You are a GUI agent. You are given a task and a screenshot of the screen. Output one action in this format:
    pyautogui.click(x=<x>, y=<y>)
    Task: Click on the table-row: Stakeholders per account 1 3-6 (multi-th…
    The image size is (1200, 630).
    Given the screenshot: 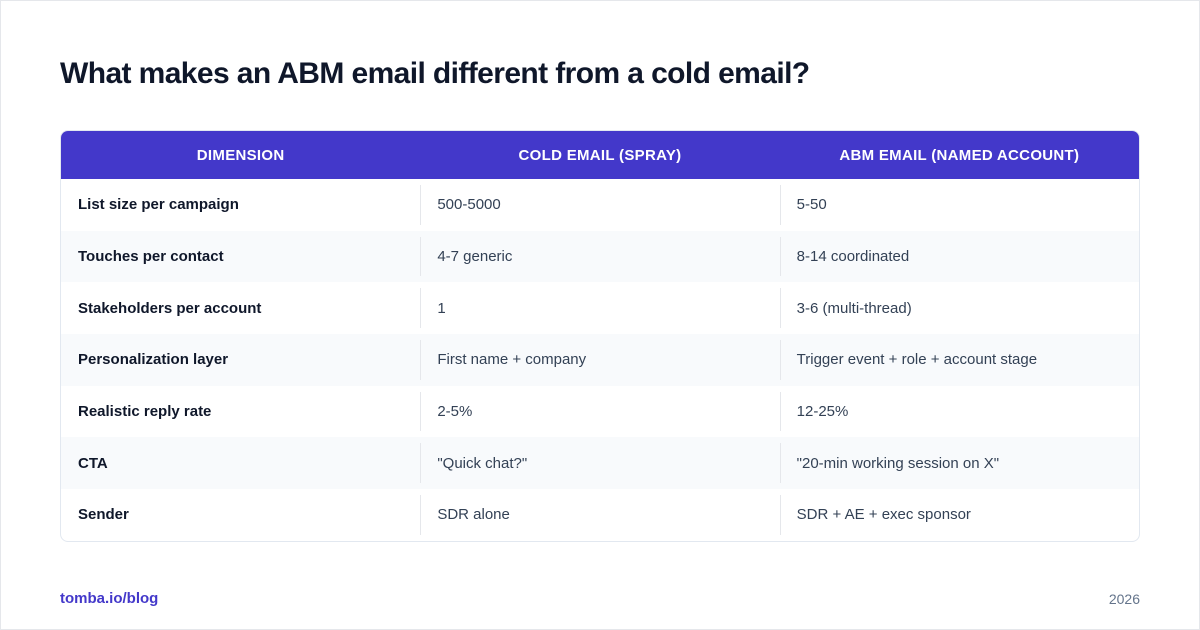 What is the action you would take?
    pyautogui.click(x=600, y=308)
    